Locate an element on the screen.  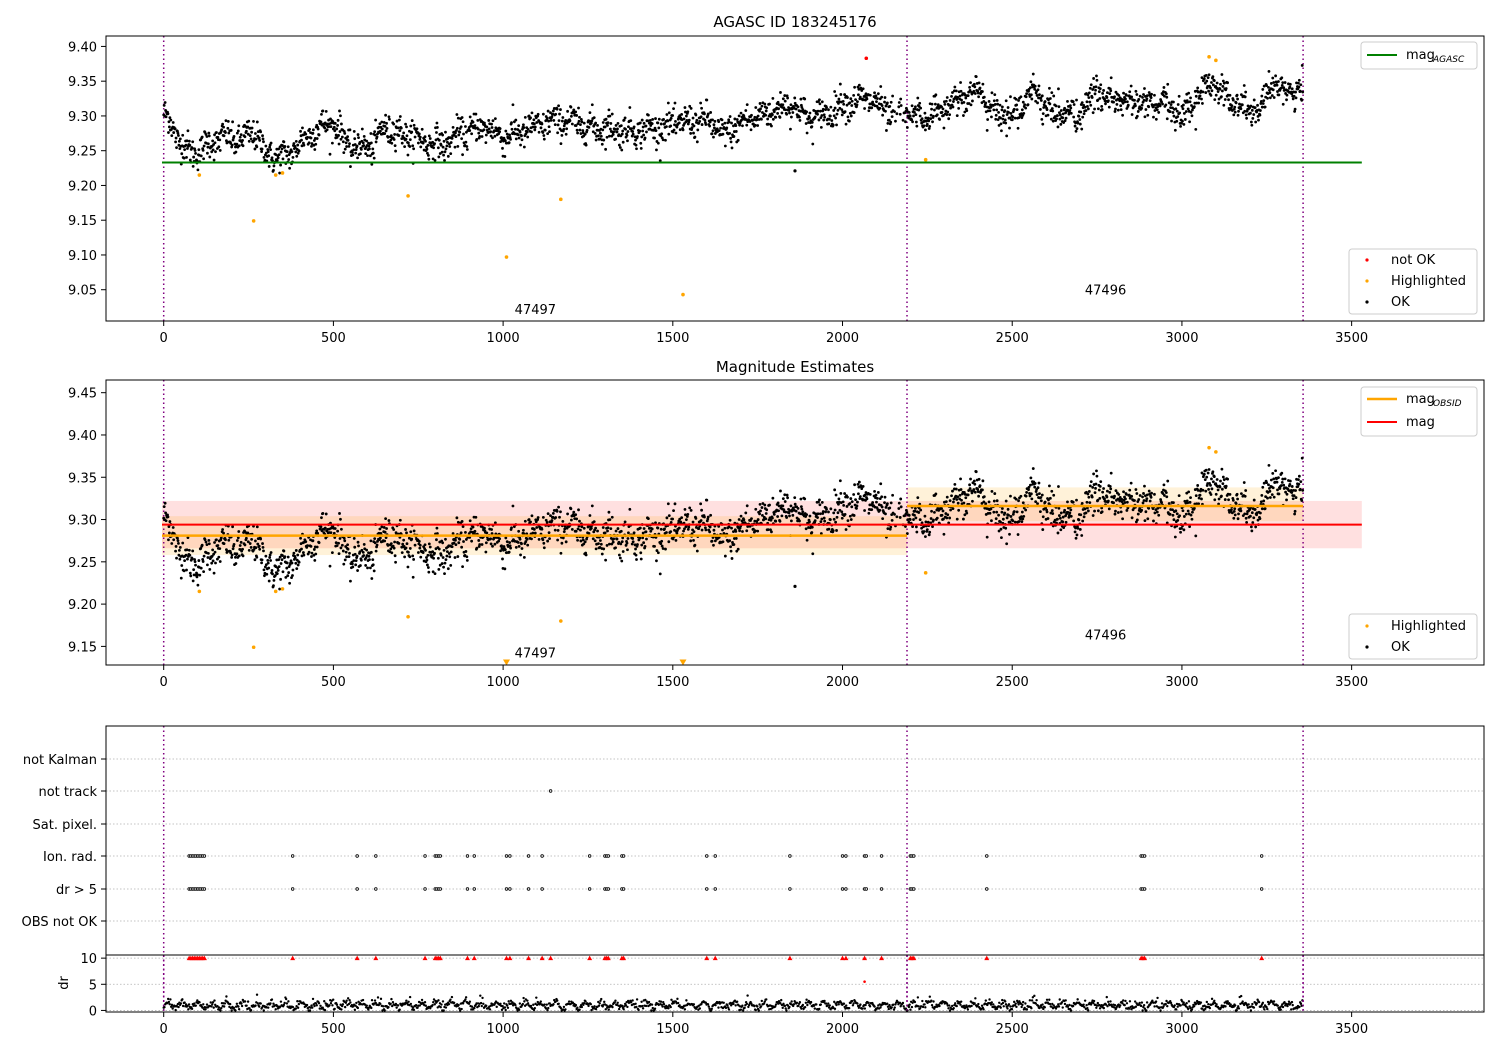
legend-mag-agasc-sub: AGASC is located at coordinates (1448, 60).